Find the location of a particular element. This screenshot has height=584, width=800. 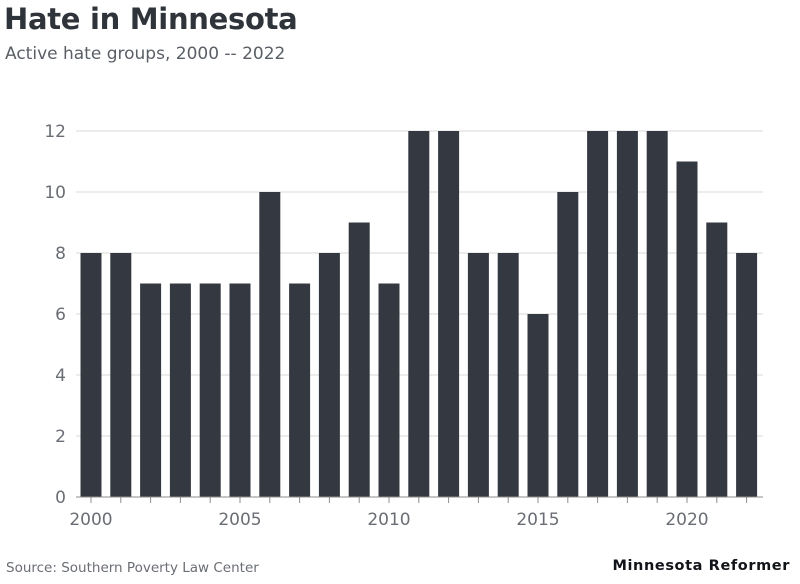

bar-2011 is located at coordinates (419, 314).